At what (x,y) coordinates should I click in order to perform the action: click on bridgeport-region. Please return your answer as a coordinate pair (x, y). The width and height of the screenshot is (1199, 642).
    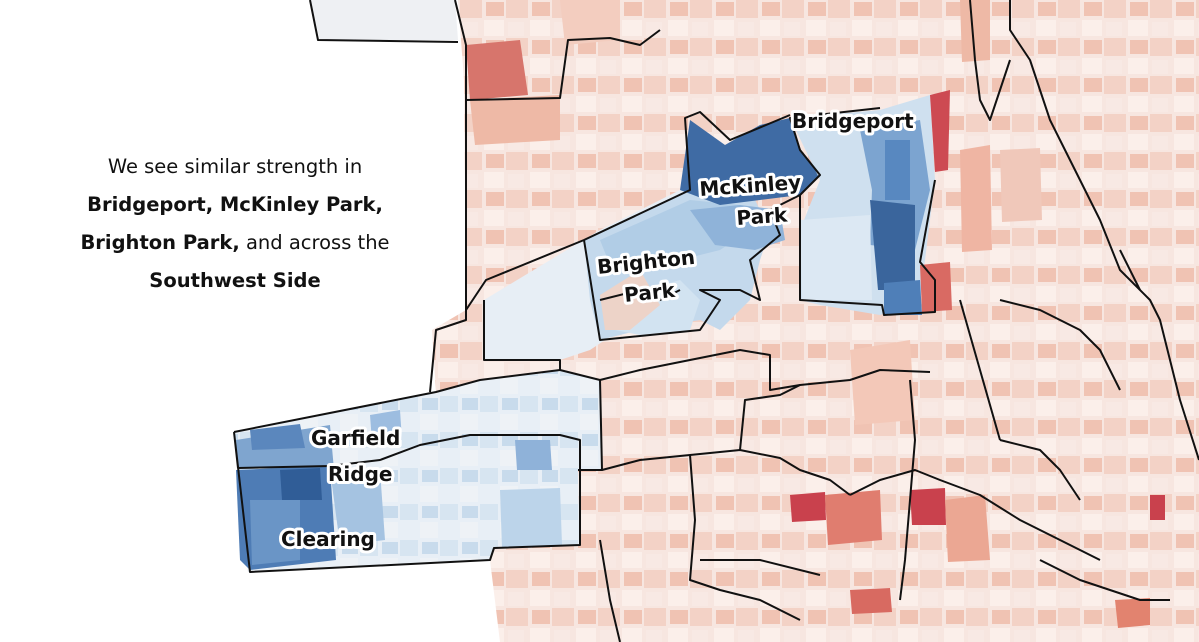
    Looking at the image, I should click on (862, 205).